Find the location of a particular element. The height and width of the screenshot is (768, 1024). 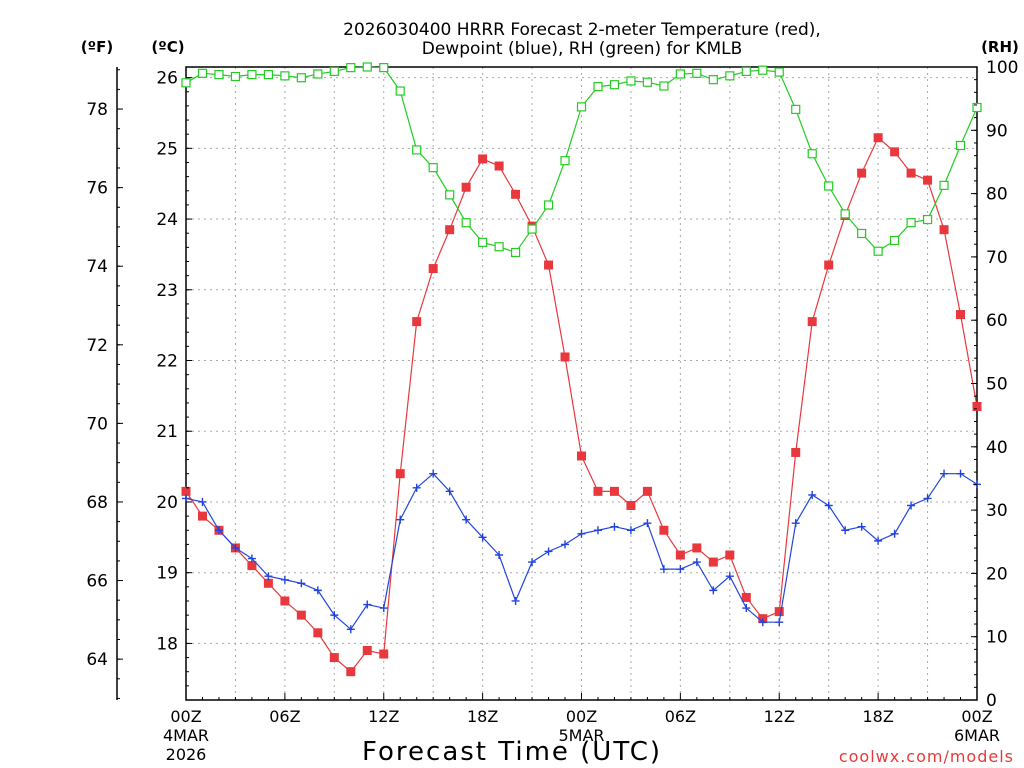

fahrenheit-tick-label: 76 is located at coordinates (97, 189).